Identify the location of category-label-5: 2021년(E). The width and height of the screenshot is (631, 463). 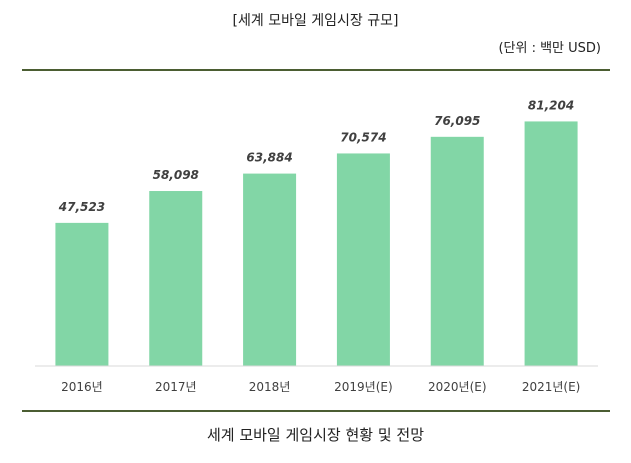
(551, 387).